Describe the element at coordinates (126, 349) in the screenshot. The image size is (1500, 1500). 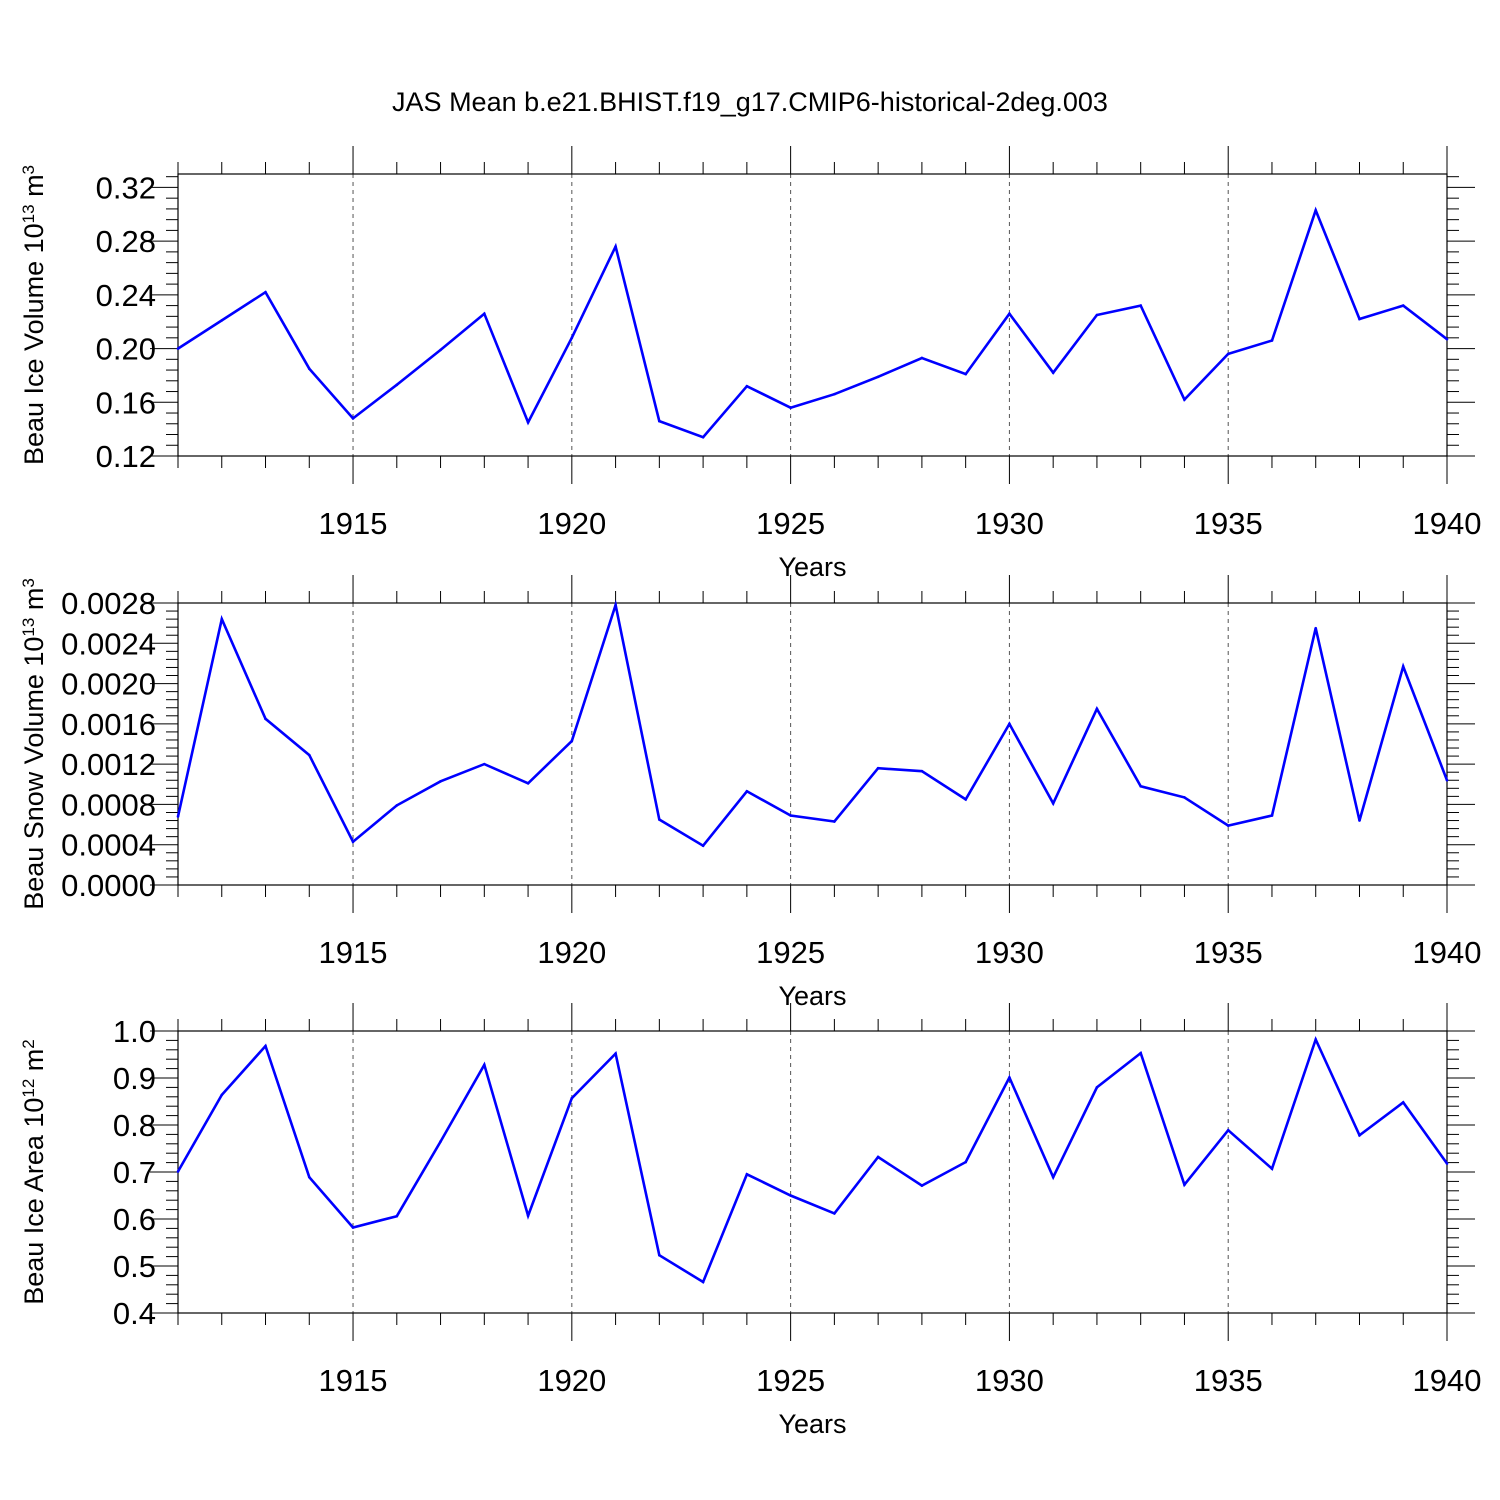
I see `y-tick-label: 0.20` at that location.